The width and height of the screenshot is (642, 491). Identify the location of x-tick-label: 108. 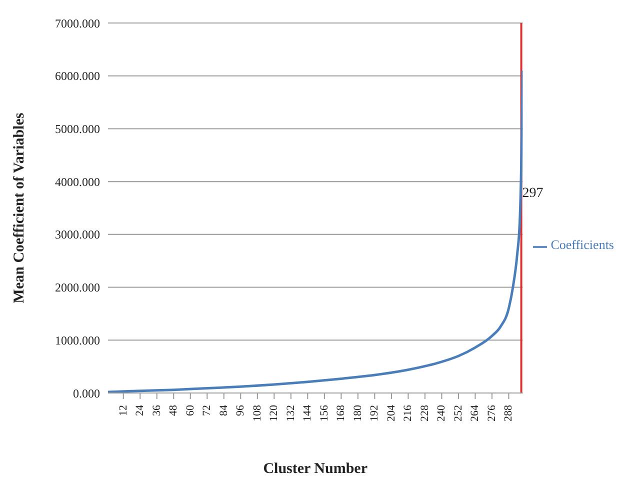
(257, 413).